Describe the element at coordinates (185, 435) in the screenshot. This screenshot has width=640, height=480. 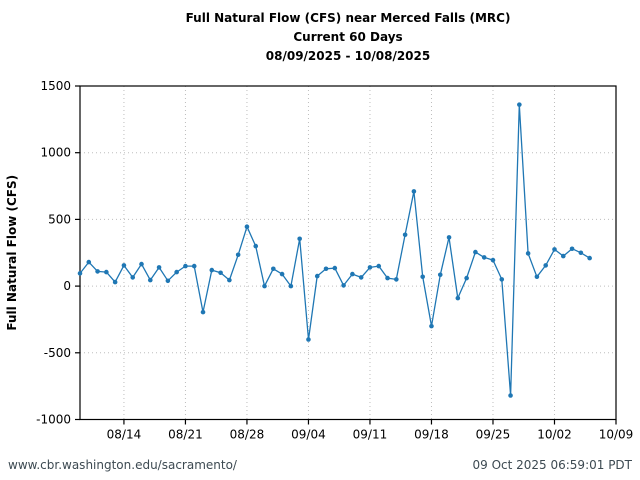
I see `x-tick-label: 08/21` at that location.